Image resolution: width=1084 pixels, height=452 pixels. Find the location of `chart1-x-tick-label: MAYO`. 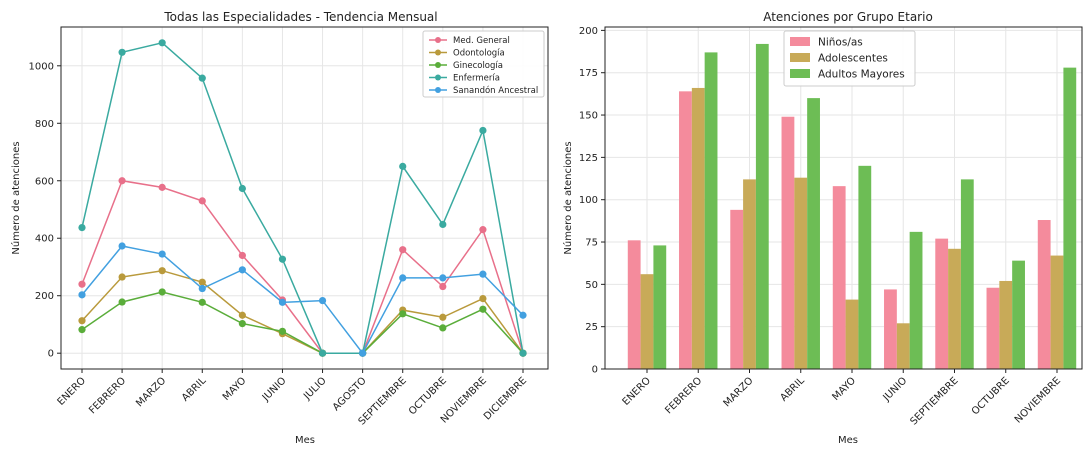

chart1-x-tick-label: MAYO is located at coordinates (235, 389).